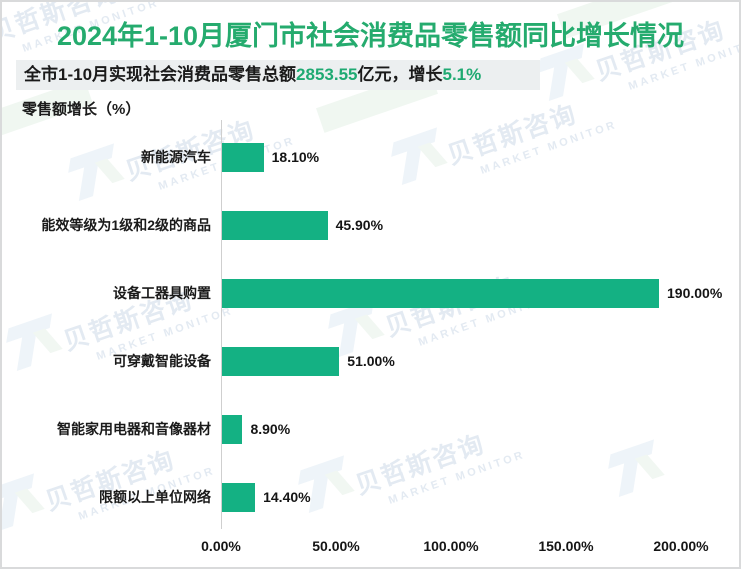 The width and height of the screenshot is (741, 569). I want to click on x-axis-tick-label: 200.00%, so click(681, 546).